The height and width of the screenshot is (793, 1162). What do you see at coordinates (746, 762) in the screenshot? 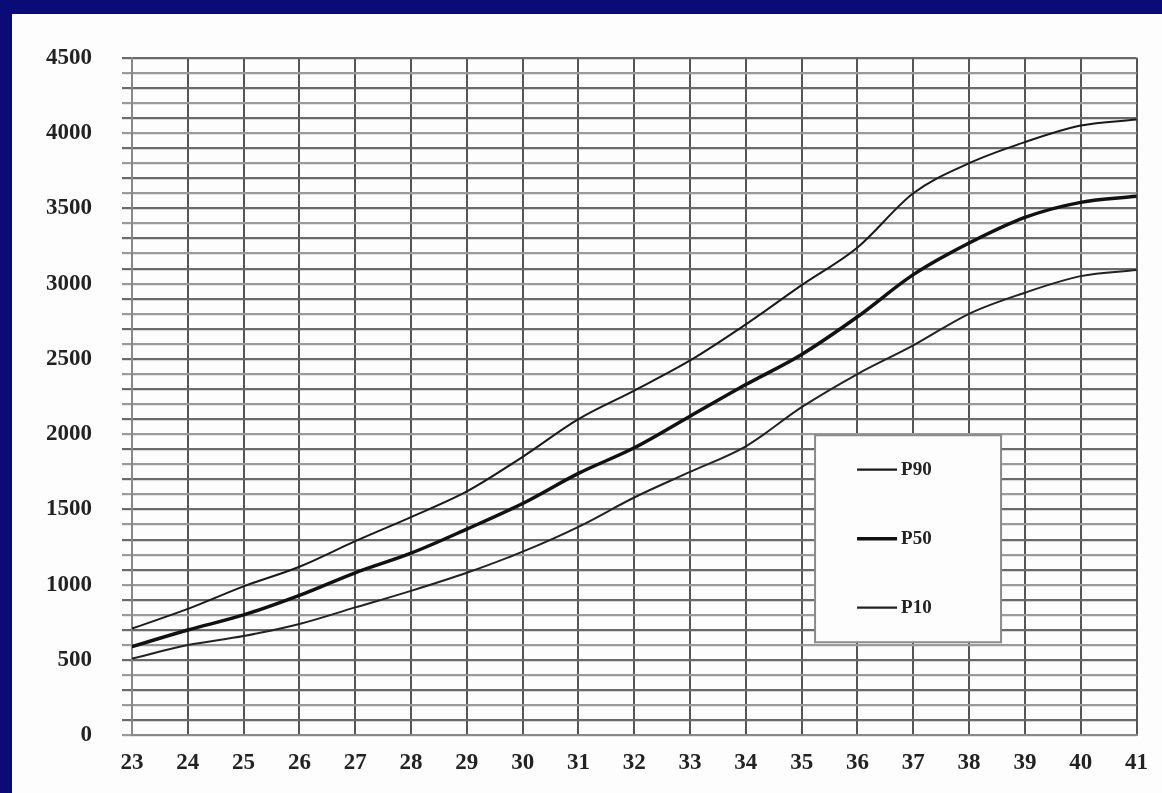
I see `x-tick-label: 34` at bounding box center [746, 762].